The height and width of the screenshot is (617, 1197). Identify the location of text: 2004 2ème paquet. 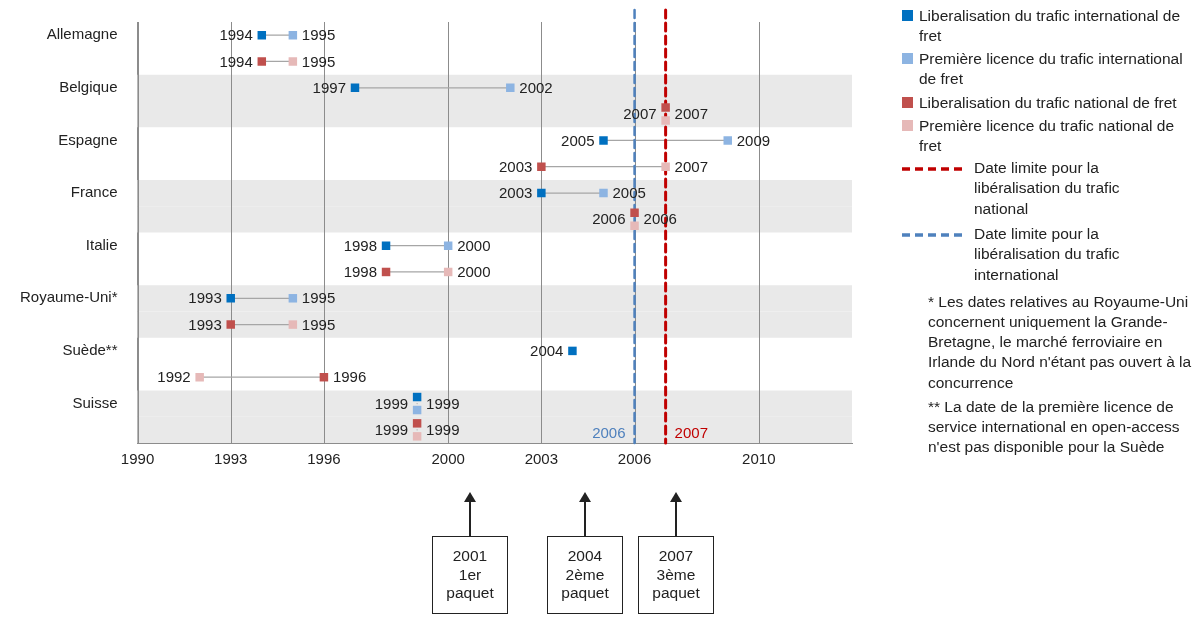
(585, 575).